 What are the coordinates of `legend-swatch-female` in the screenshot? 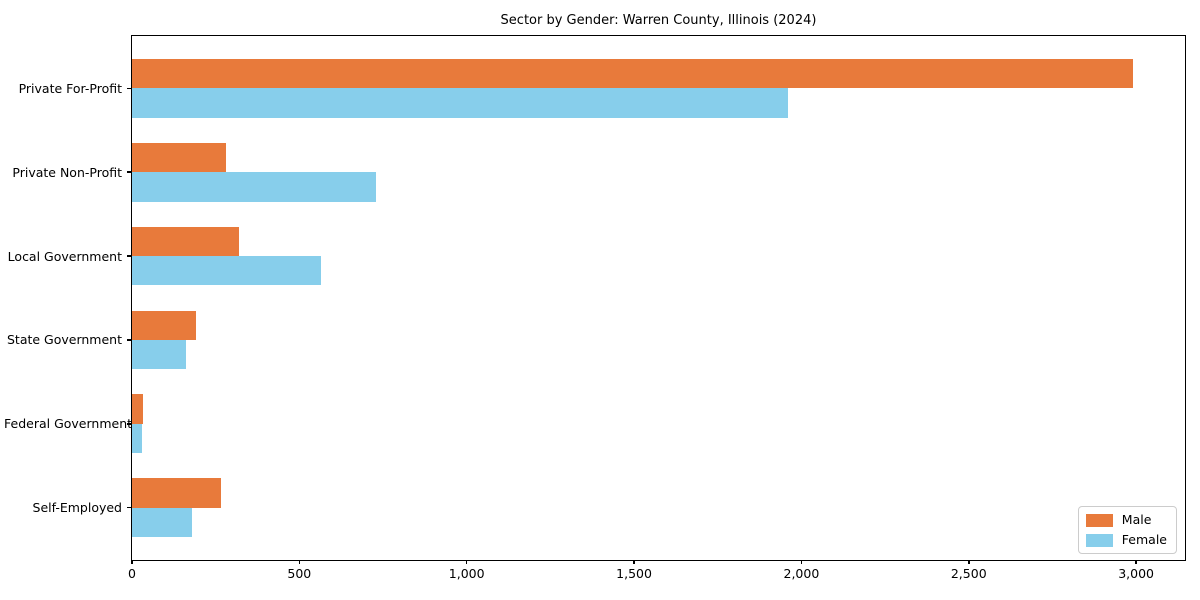 It's located at (1099, 540).